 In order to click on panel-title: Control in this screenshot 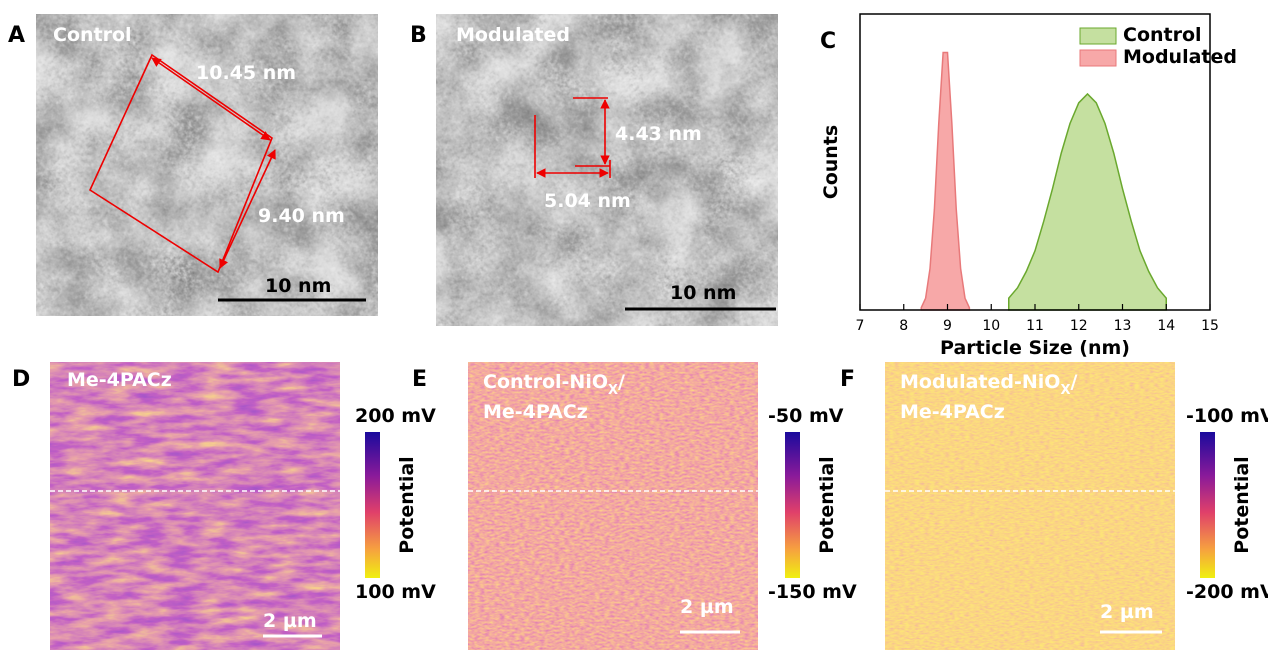, I will do `click(92, 35)`.